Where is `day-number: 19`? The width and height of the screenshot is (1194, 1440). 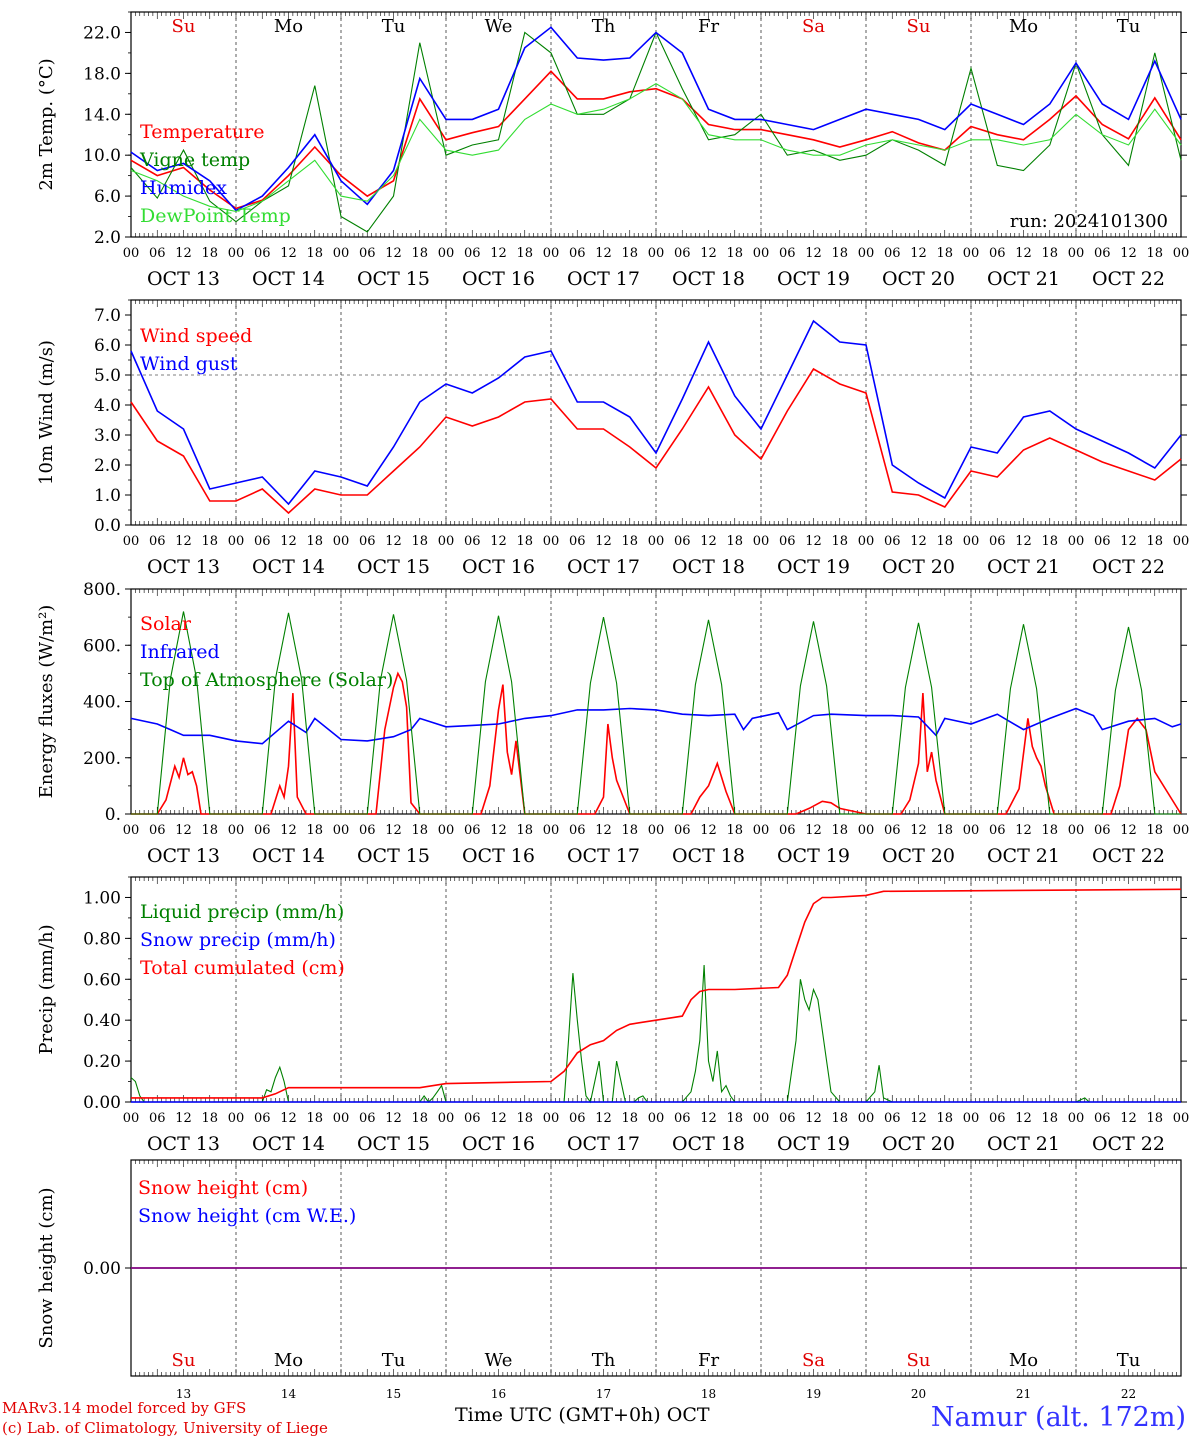 day-number: 19 is located at coordinates (813, 1394).